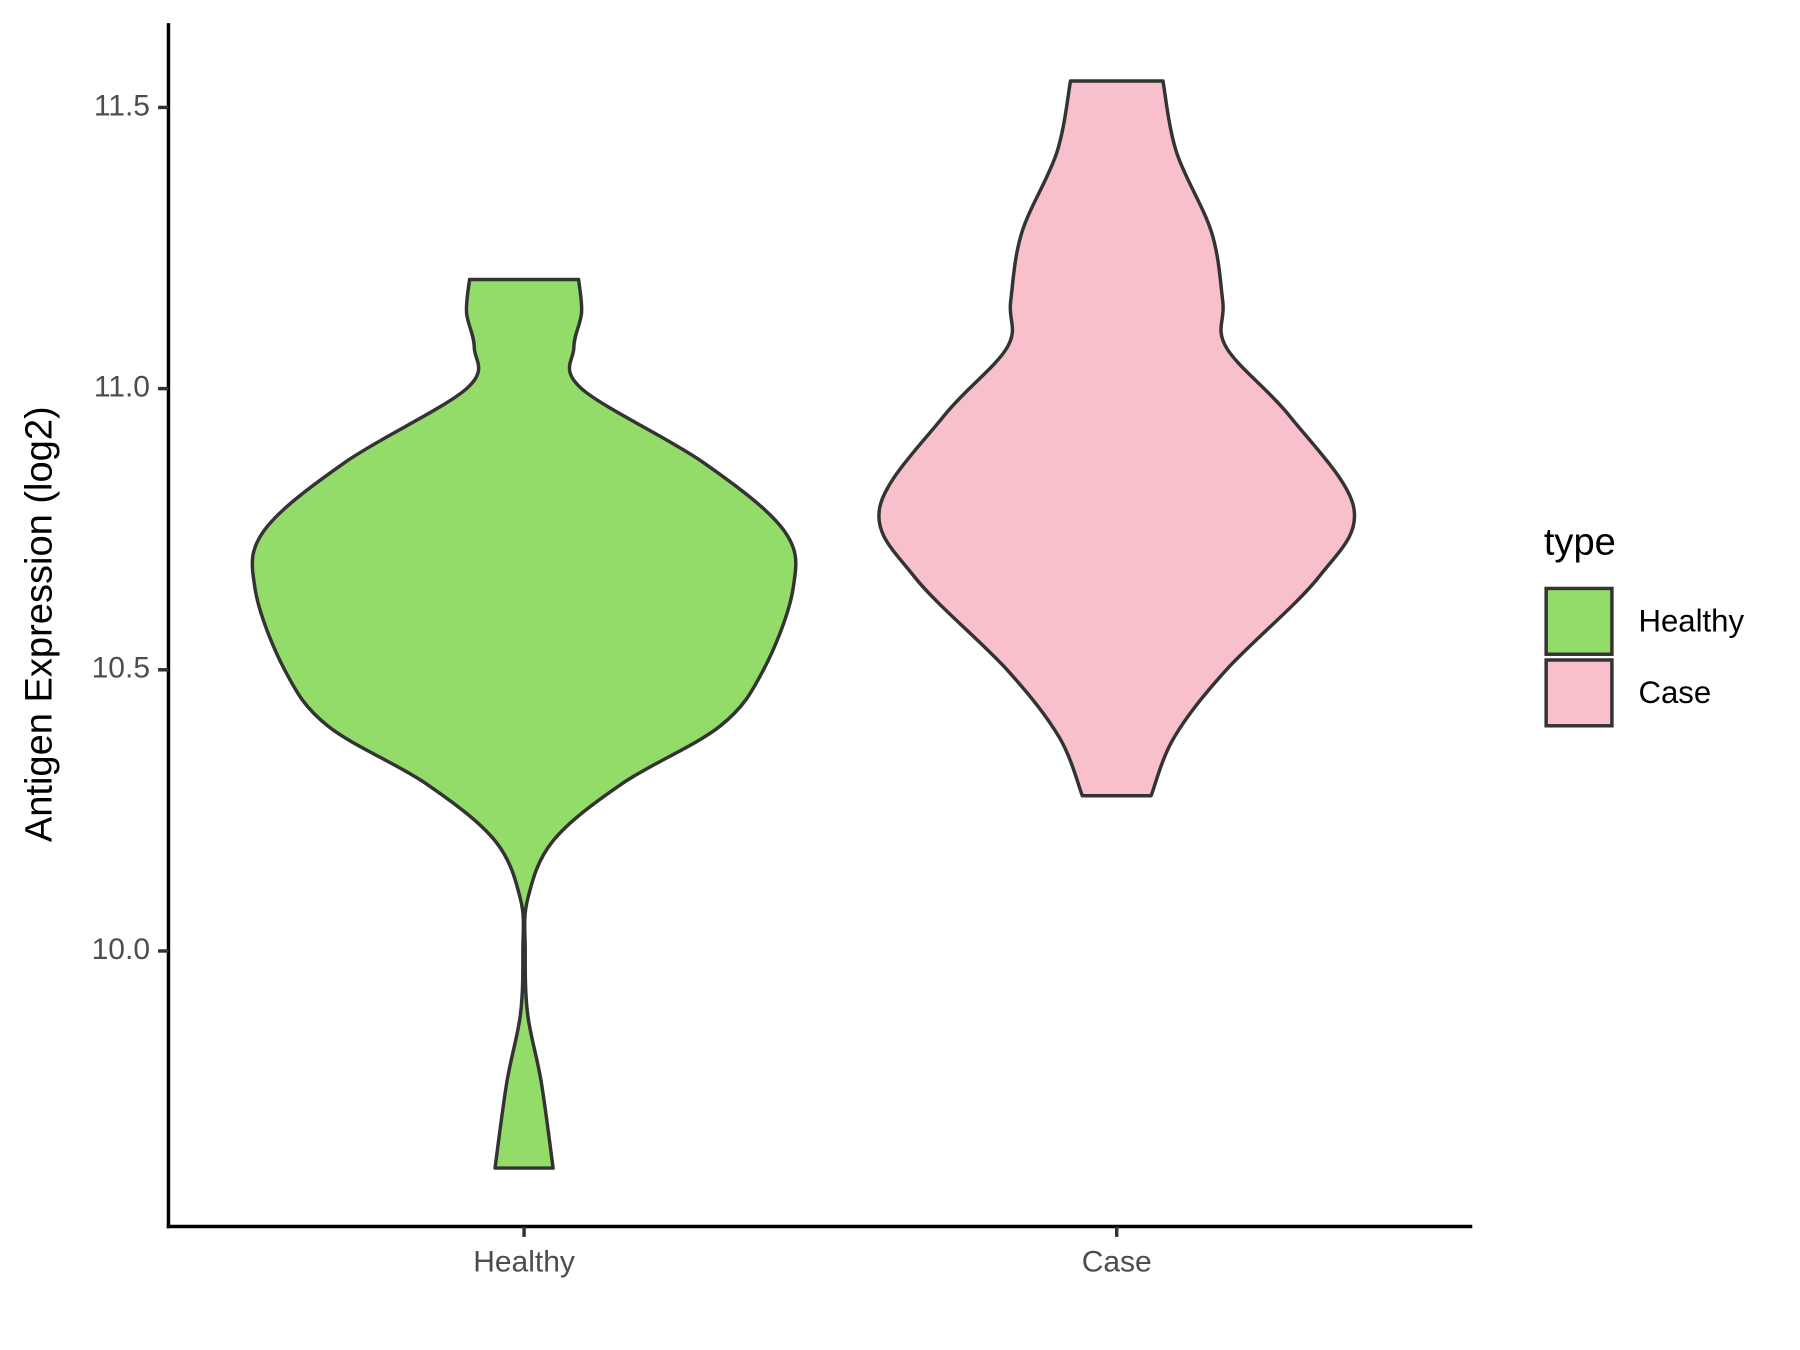 This screenshot has width=1800, height=1350. What do you see at coordinates (1117, 438) in the screenshot?
I see `violin` at bounding box center [1117, 438].